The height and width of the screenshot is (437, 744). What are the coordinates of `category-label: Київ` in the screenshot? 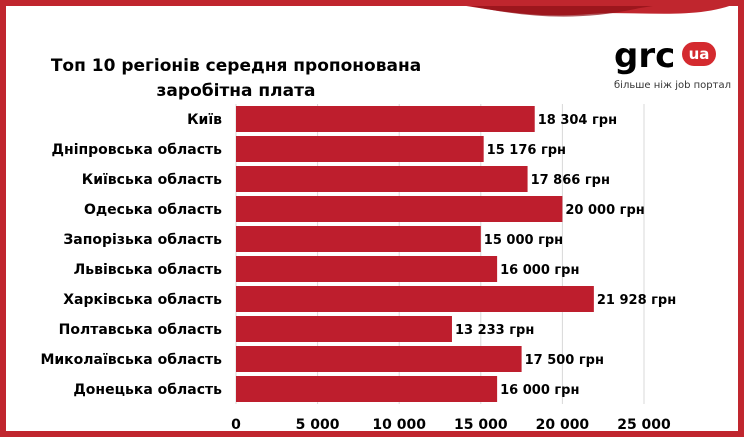 It's located at (204, 120).